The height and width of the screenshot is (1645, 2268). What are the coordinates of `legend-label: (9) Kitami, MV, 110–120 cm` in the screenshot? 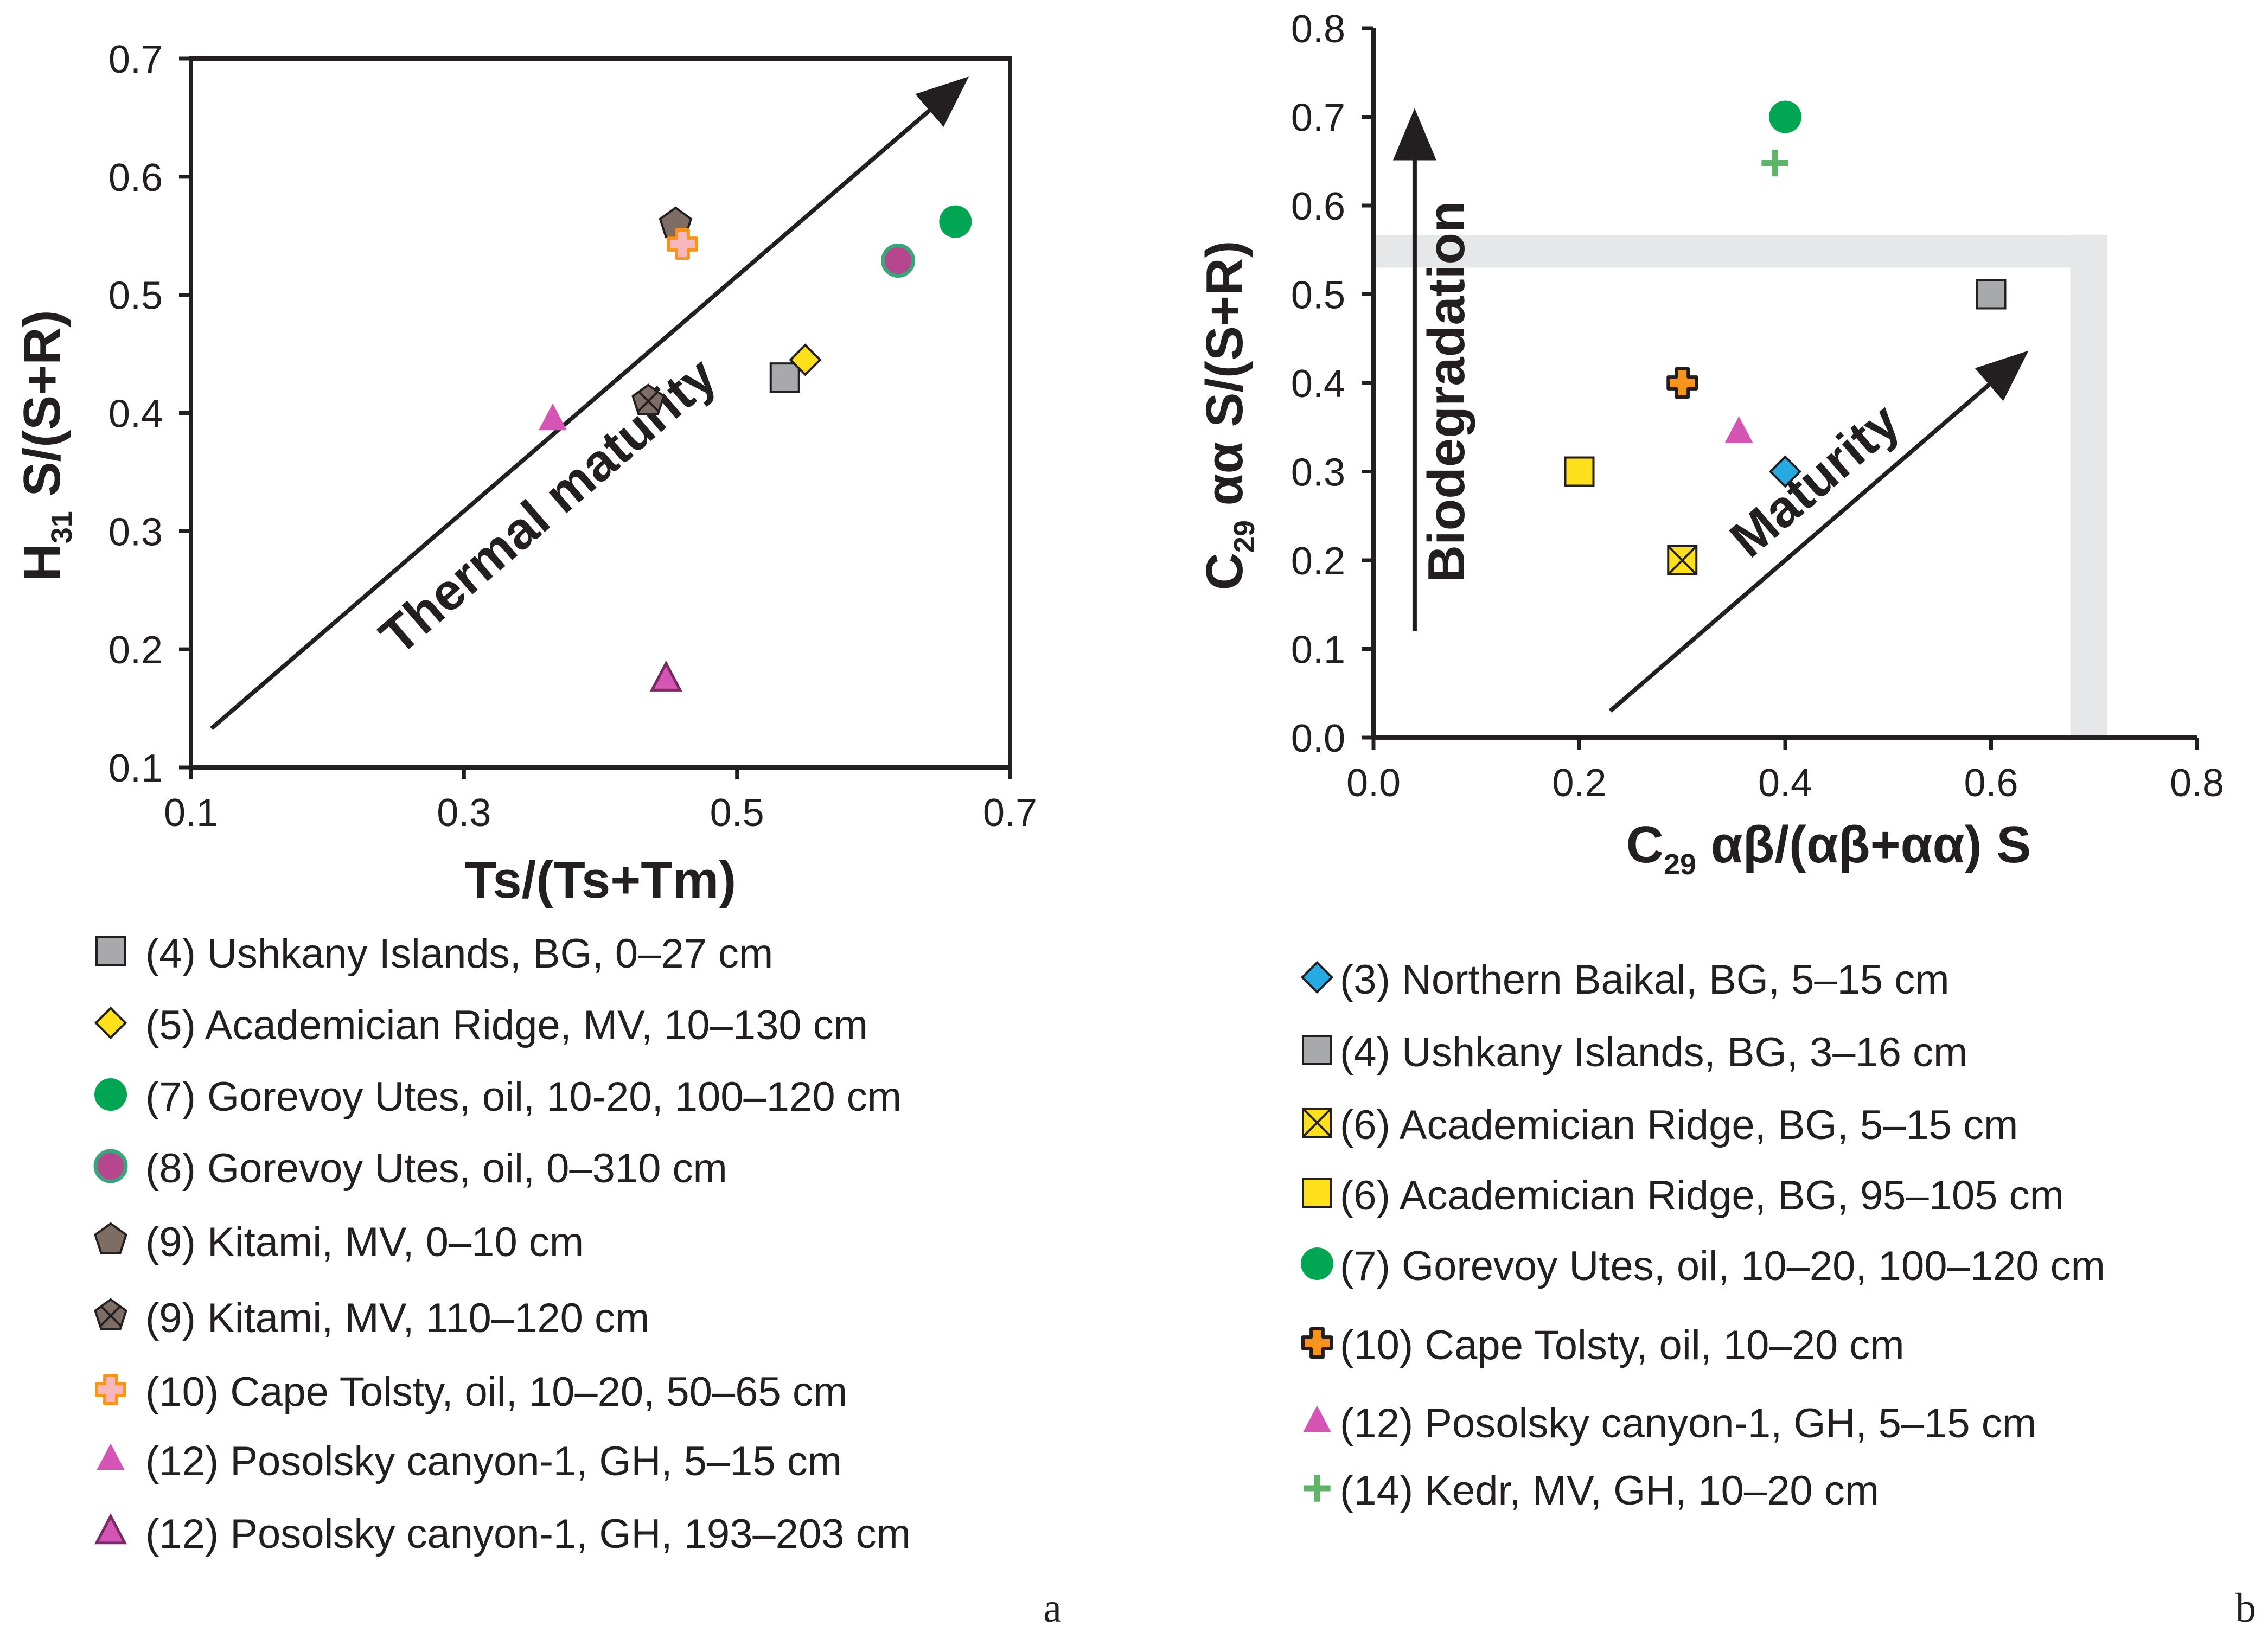 It's located at (397, 1318).